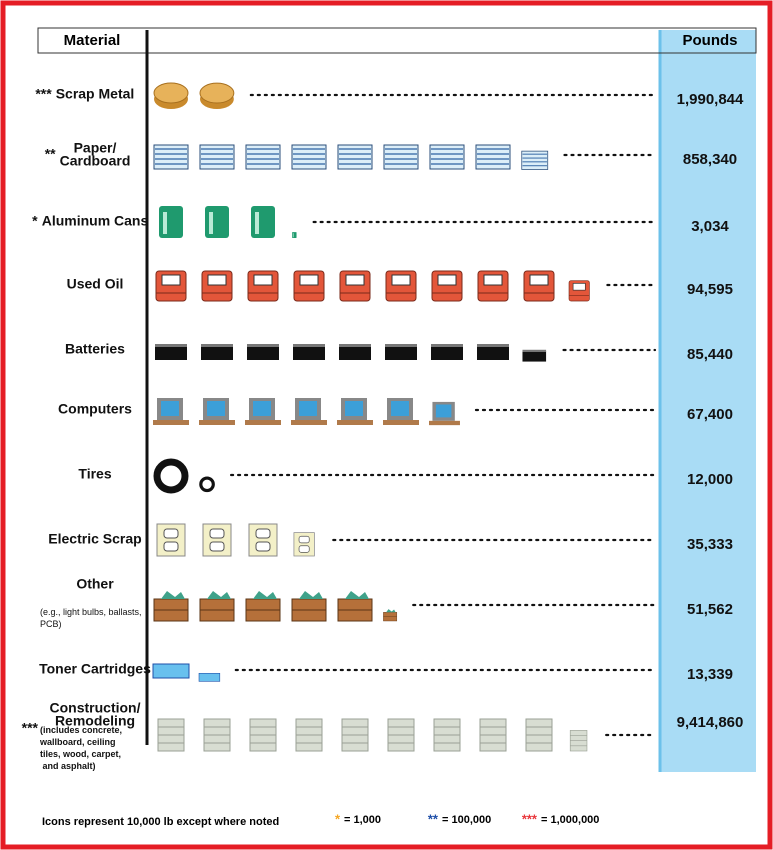 This screenshot has height=850, width=773. Describe the element at coordinates (95, 409) in the screenshot. I see `category-label: Computers` at that location.